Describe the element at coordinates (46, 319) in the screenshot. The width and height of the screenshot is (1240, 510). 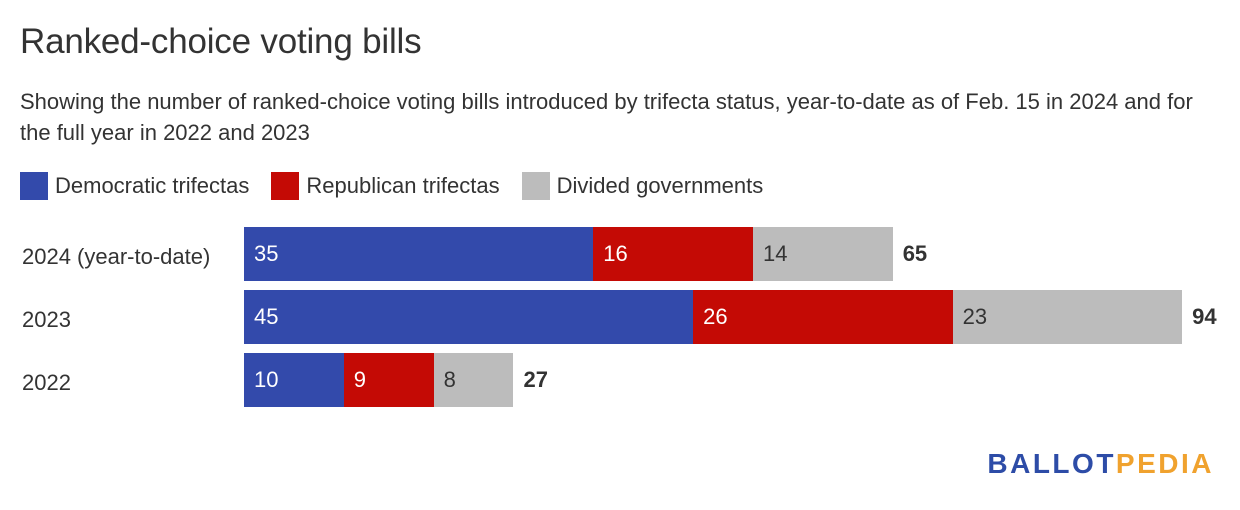
I see `category-label: 2023` at that location.